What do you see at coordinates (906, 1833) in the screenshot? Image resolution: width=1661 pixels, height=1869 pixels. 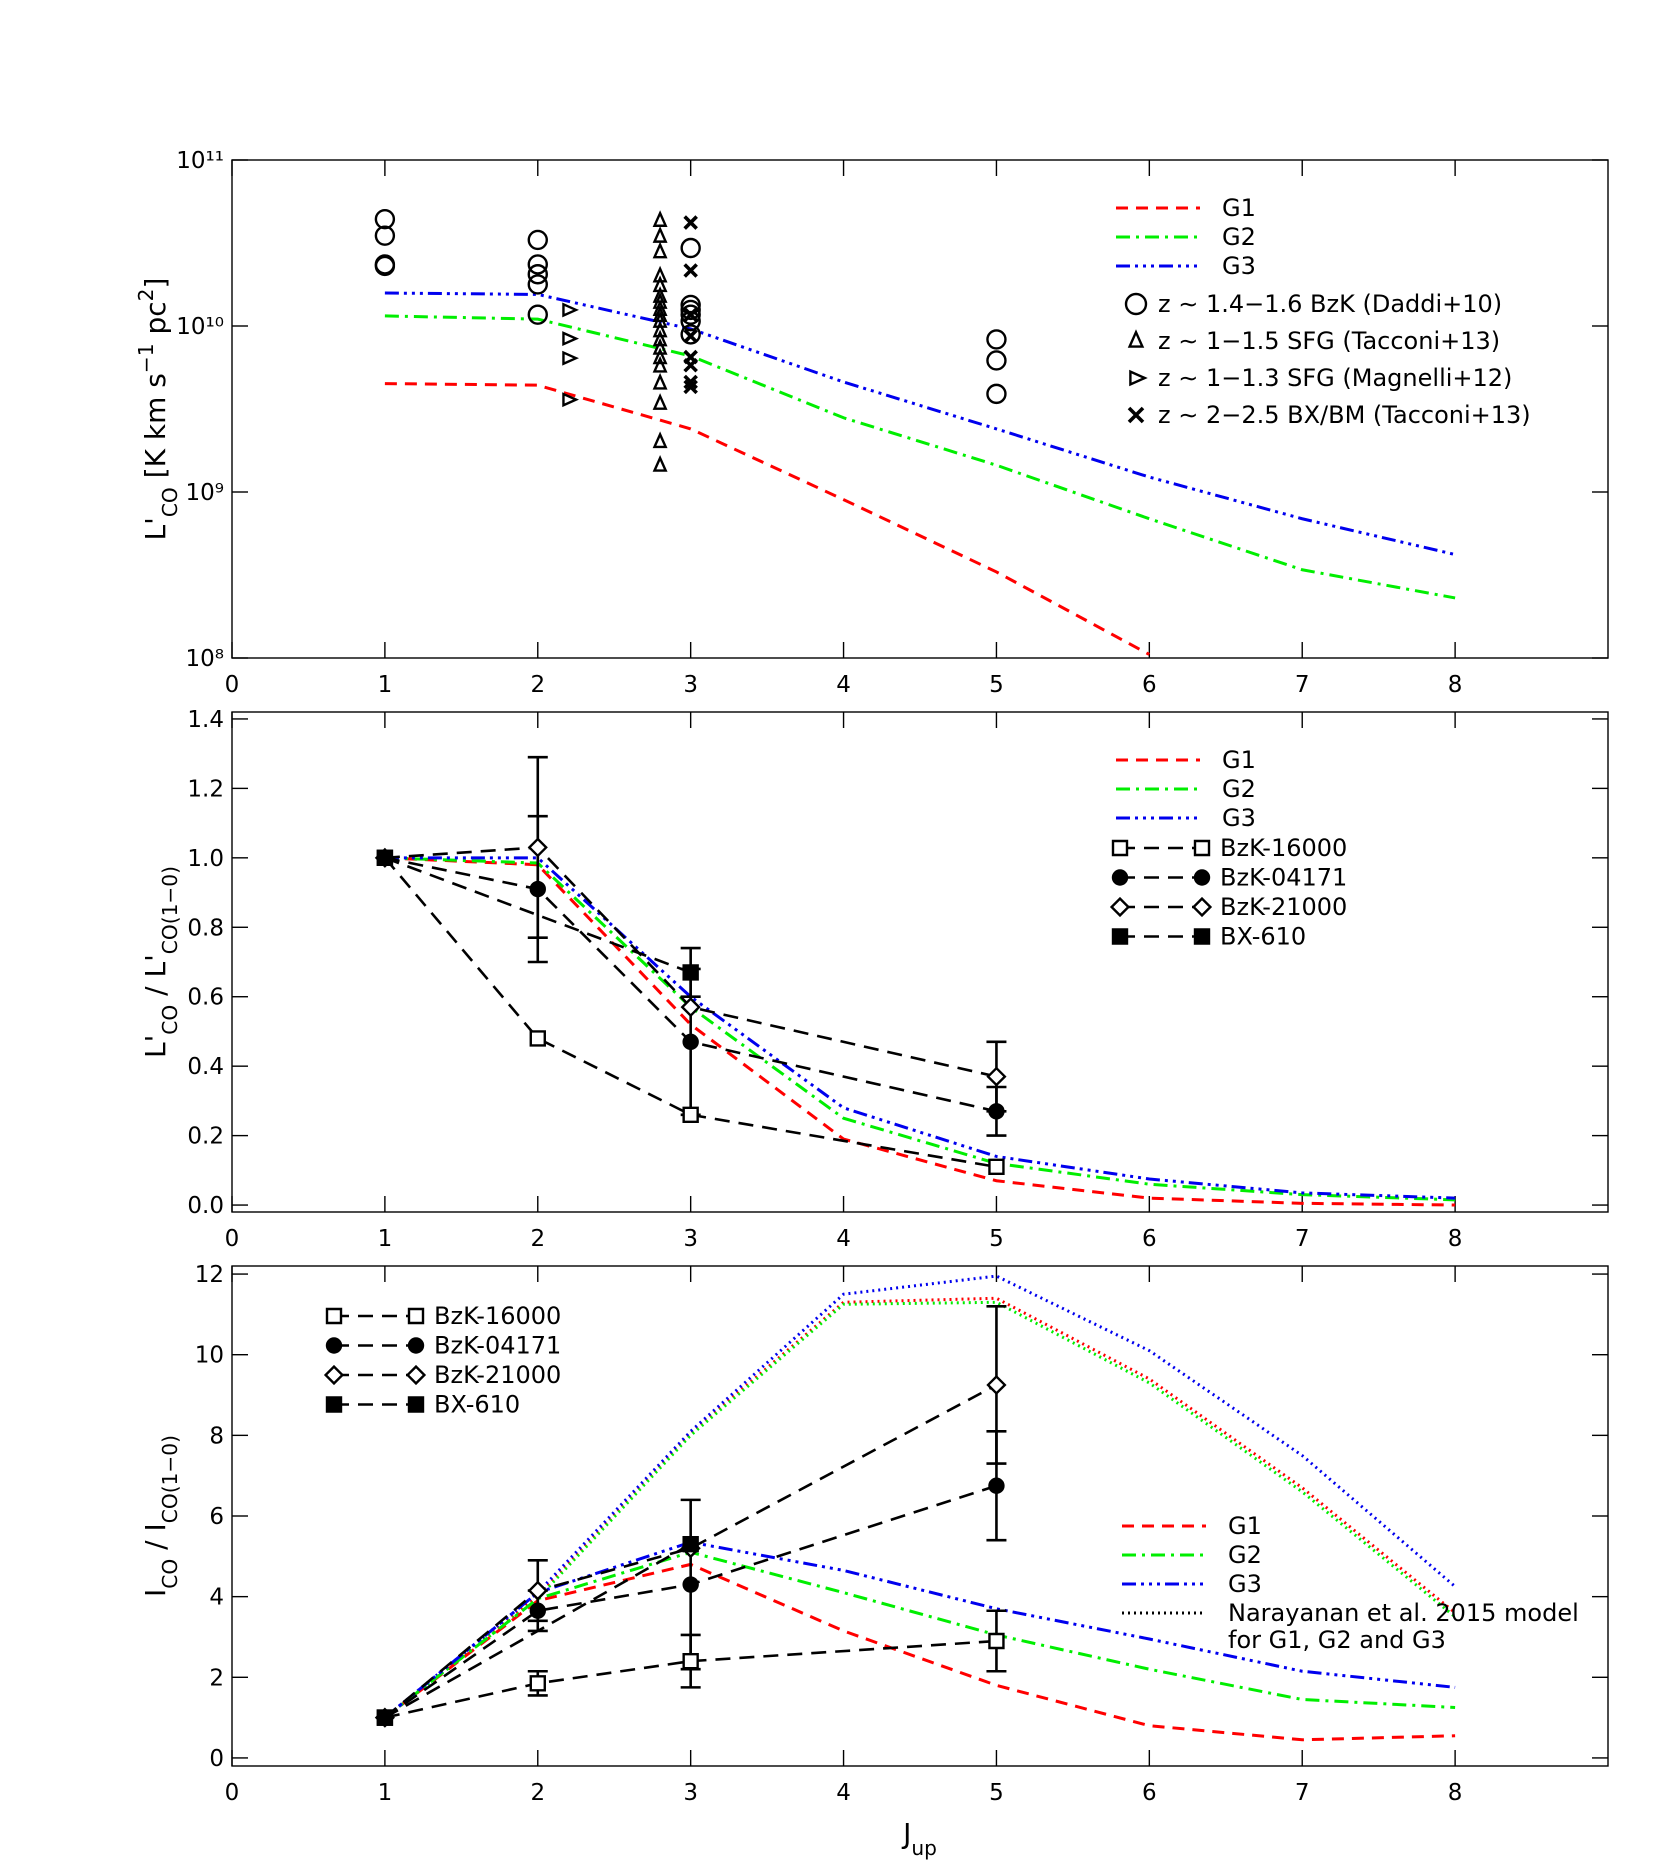 I see `label-part: J` at bounding box center [906, 1833].